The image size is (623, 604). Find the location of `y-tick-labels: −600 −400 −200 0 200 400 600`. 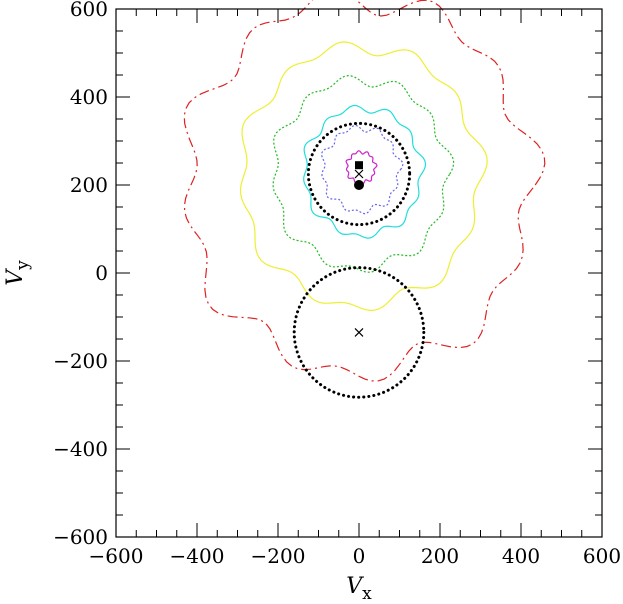

y-tick-labels: −600 −400 −200 0 200 400 600 is located at coordinates (80, 274).